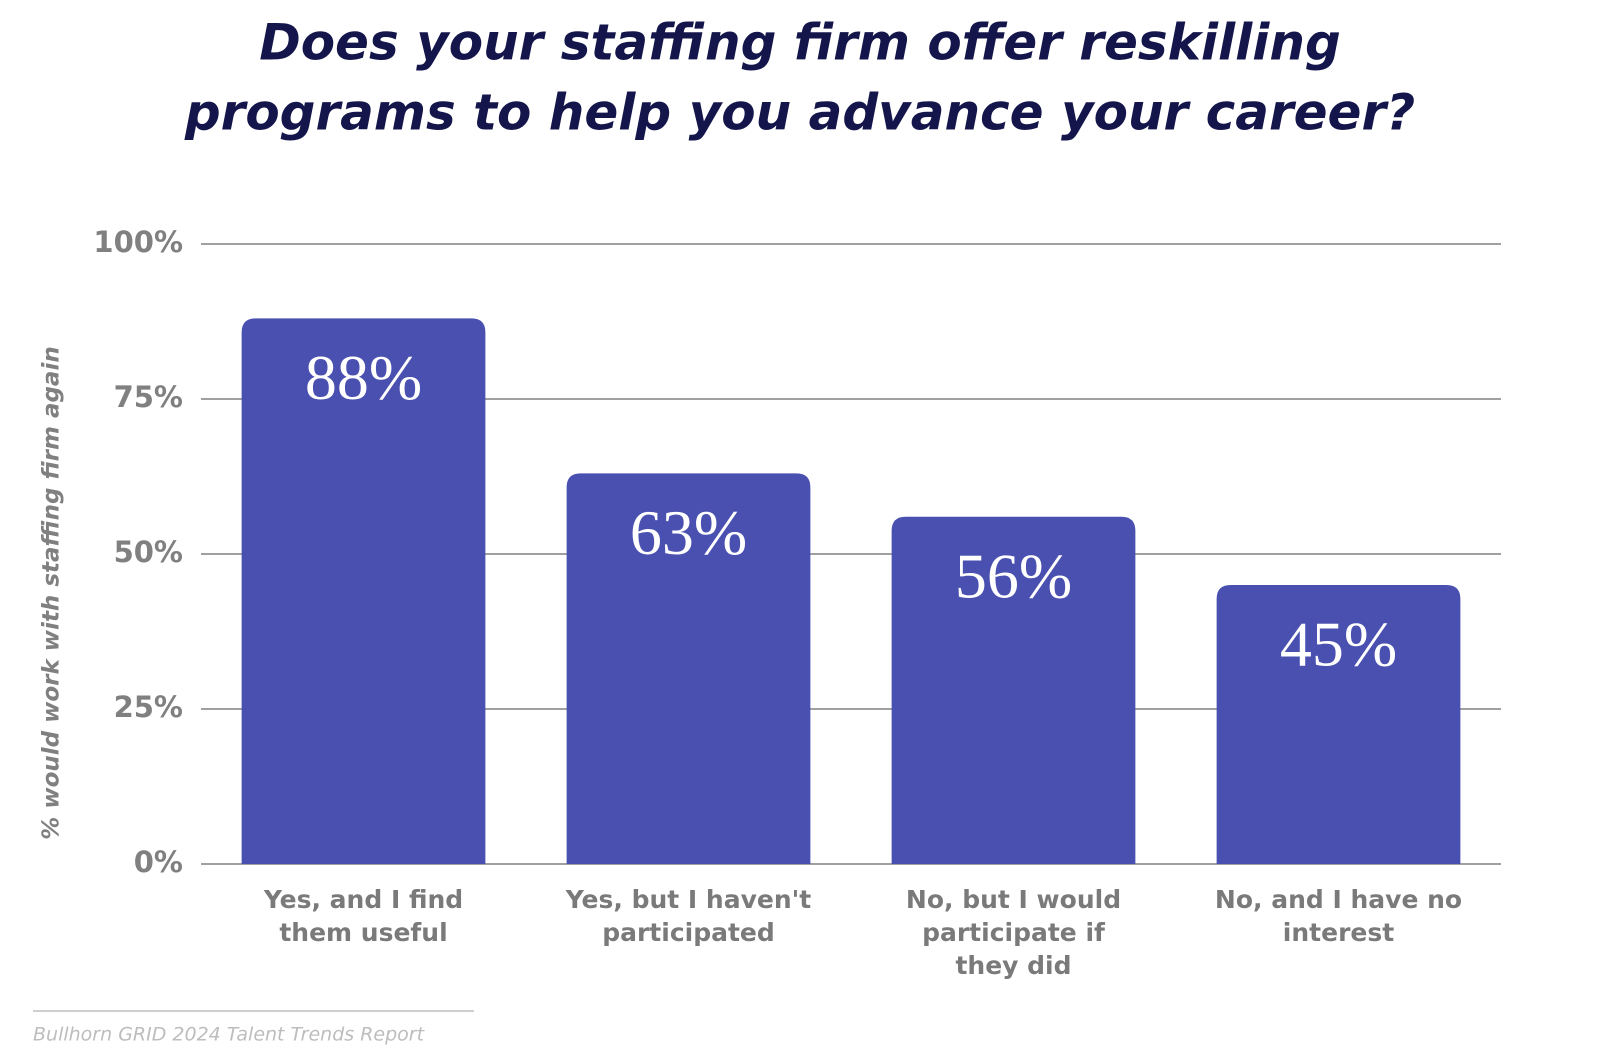 Image resolution: width=1600 pixels, height=1062 pixels. I want to click on y-tick-label: 100%, so click(138, 242).